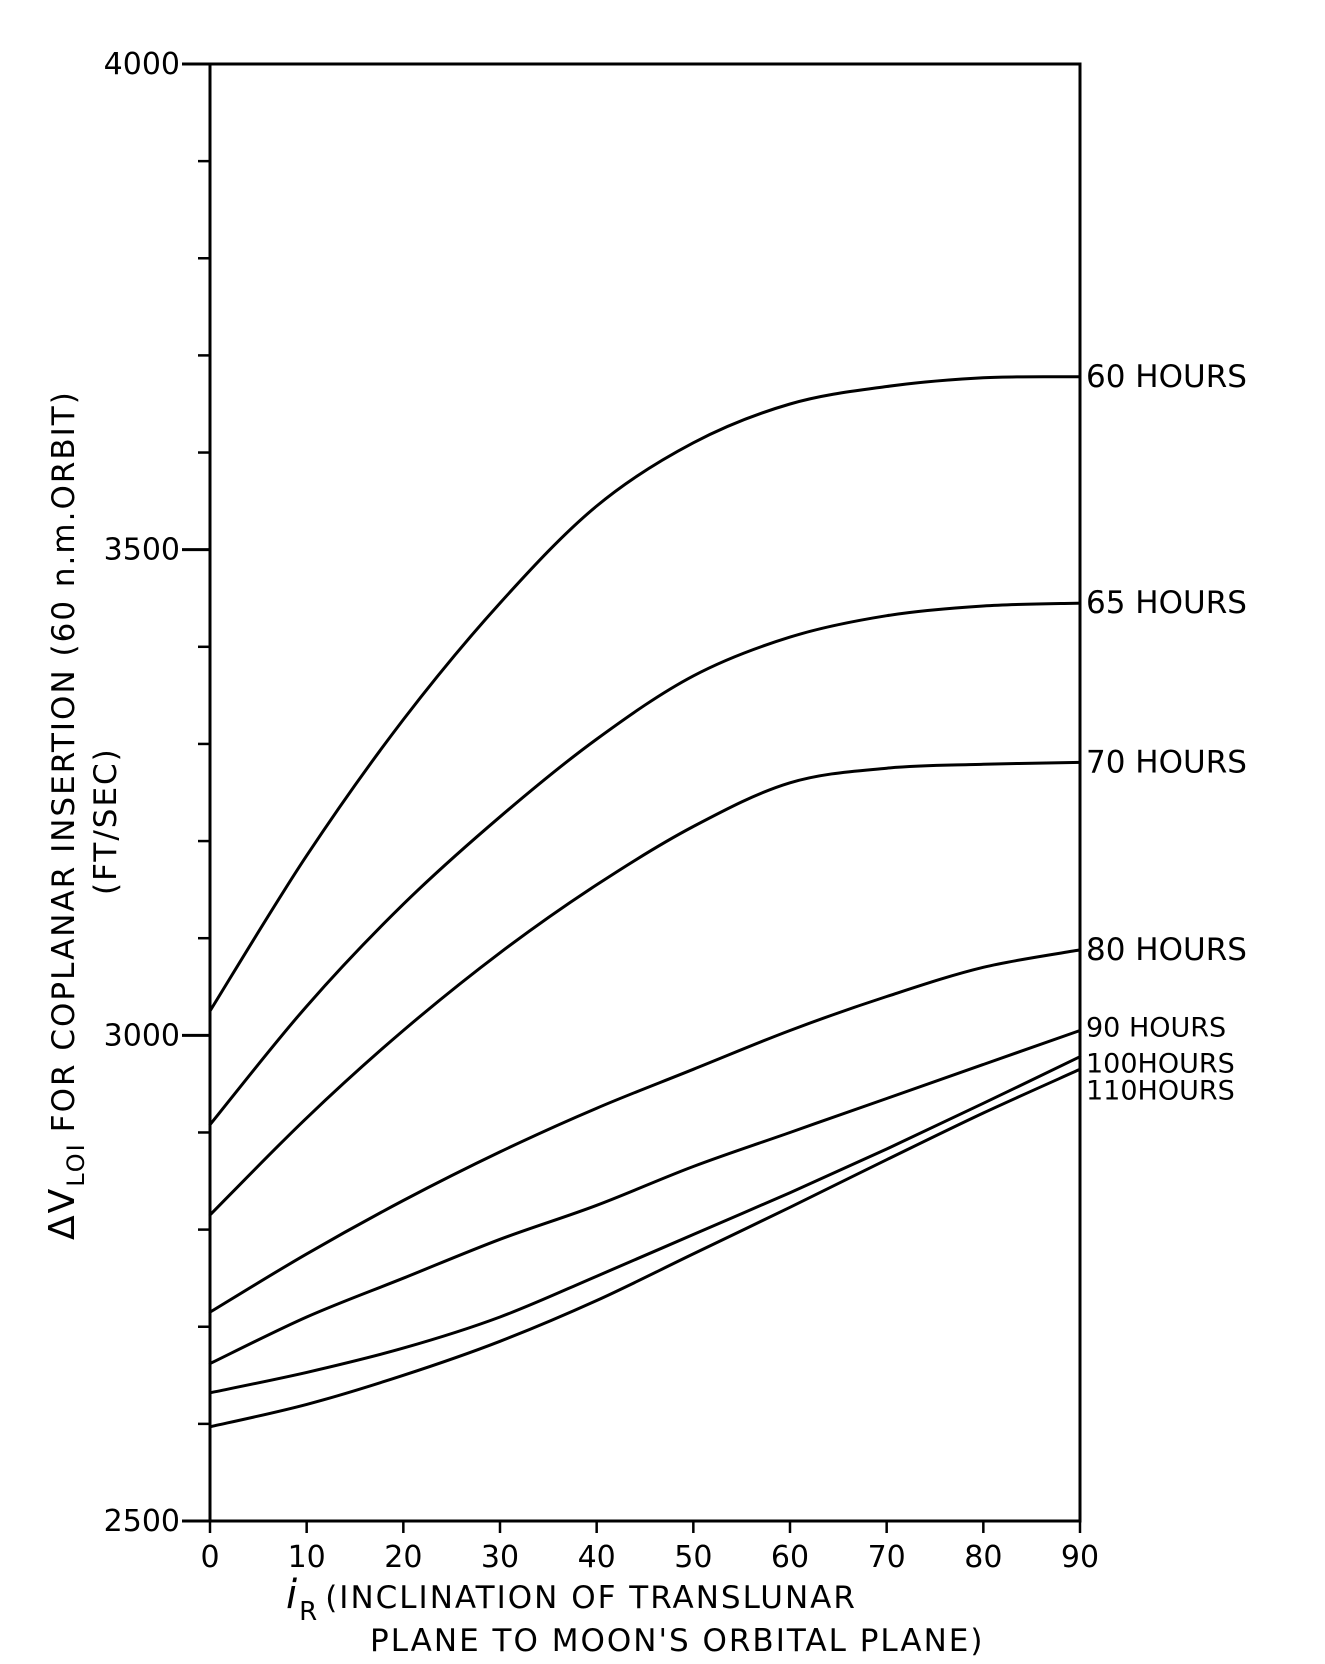 The width and height of the screenshot is (1325, 1664). I want to click on x-tick-label: 0, so click(209, 1557).